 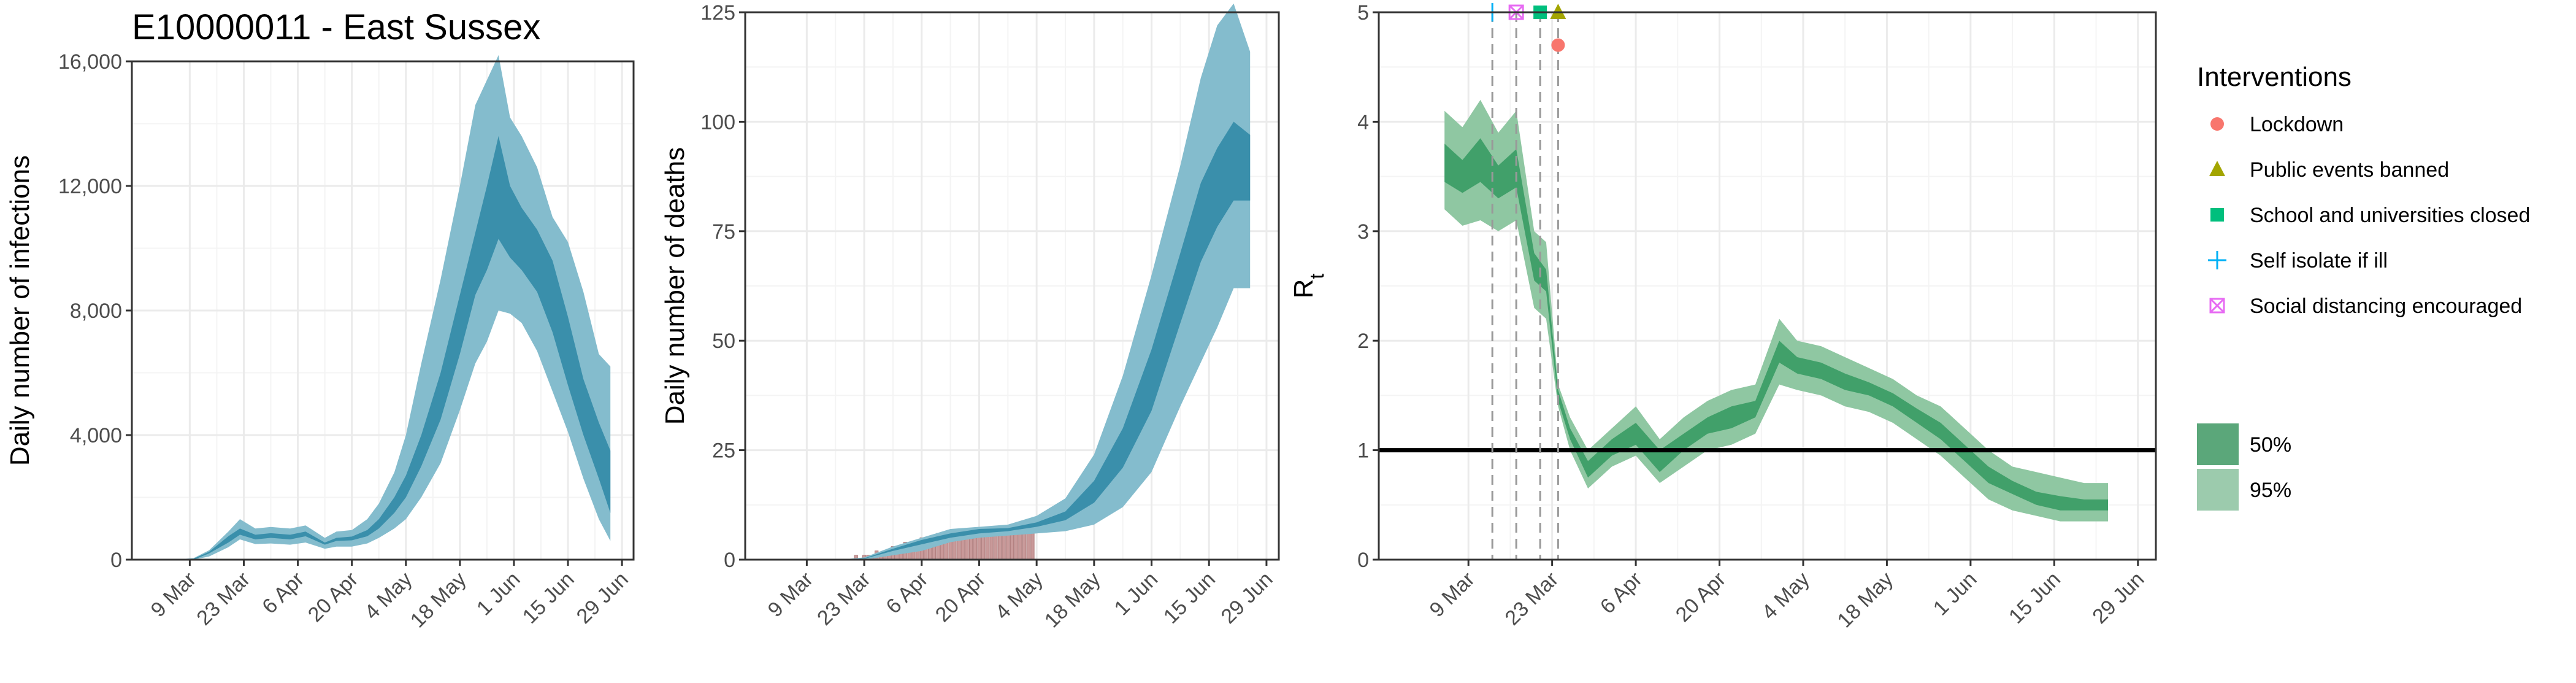 What do you see at coordinates (723, 341) in the screenshot?
I see `y-tick-label: 50` at bounding box center [723, 341].